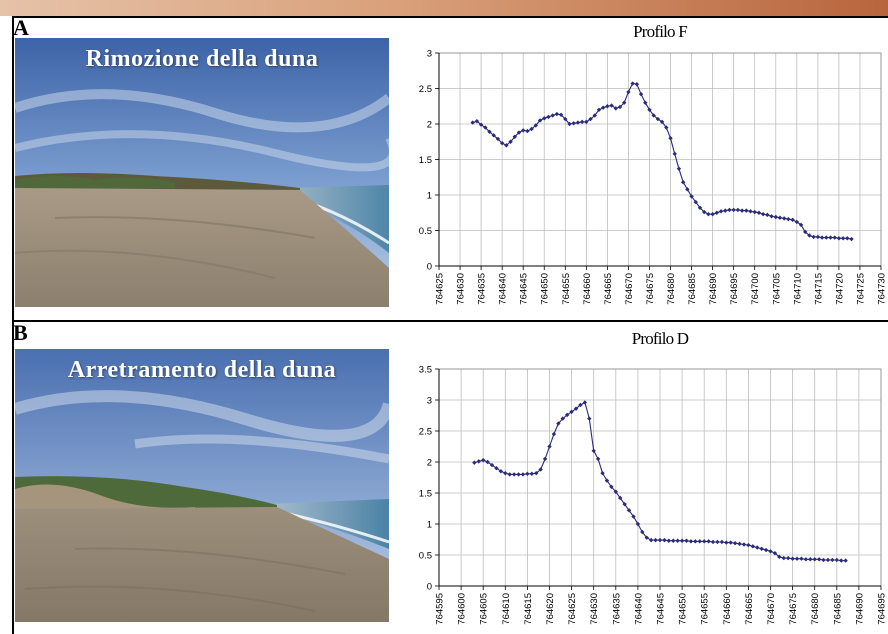  Describe the element at coordinates (616, 609) in the screenshot. I see `x-tick-label: 764635` at that location.